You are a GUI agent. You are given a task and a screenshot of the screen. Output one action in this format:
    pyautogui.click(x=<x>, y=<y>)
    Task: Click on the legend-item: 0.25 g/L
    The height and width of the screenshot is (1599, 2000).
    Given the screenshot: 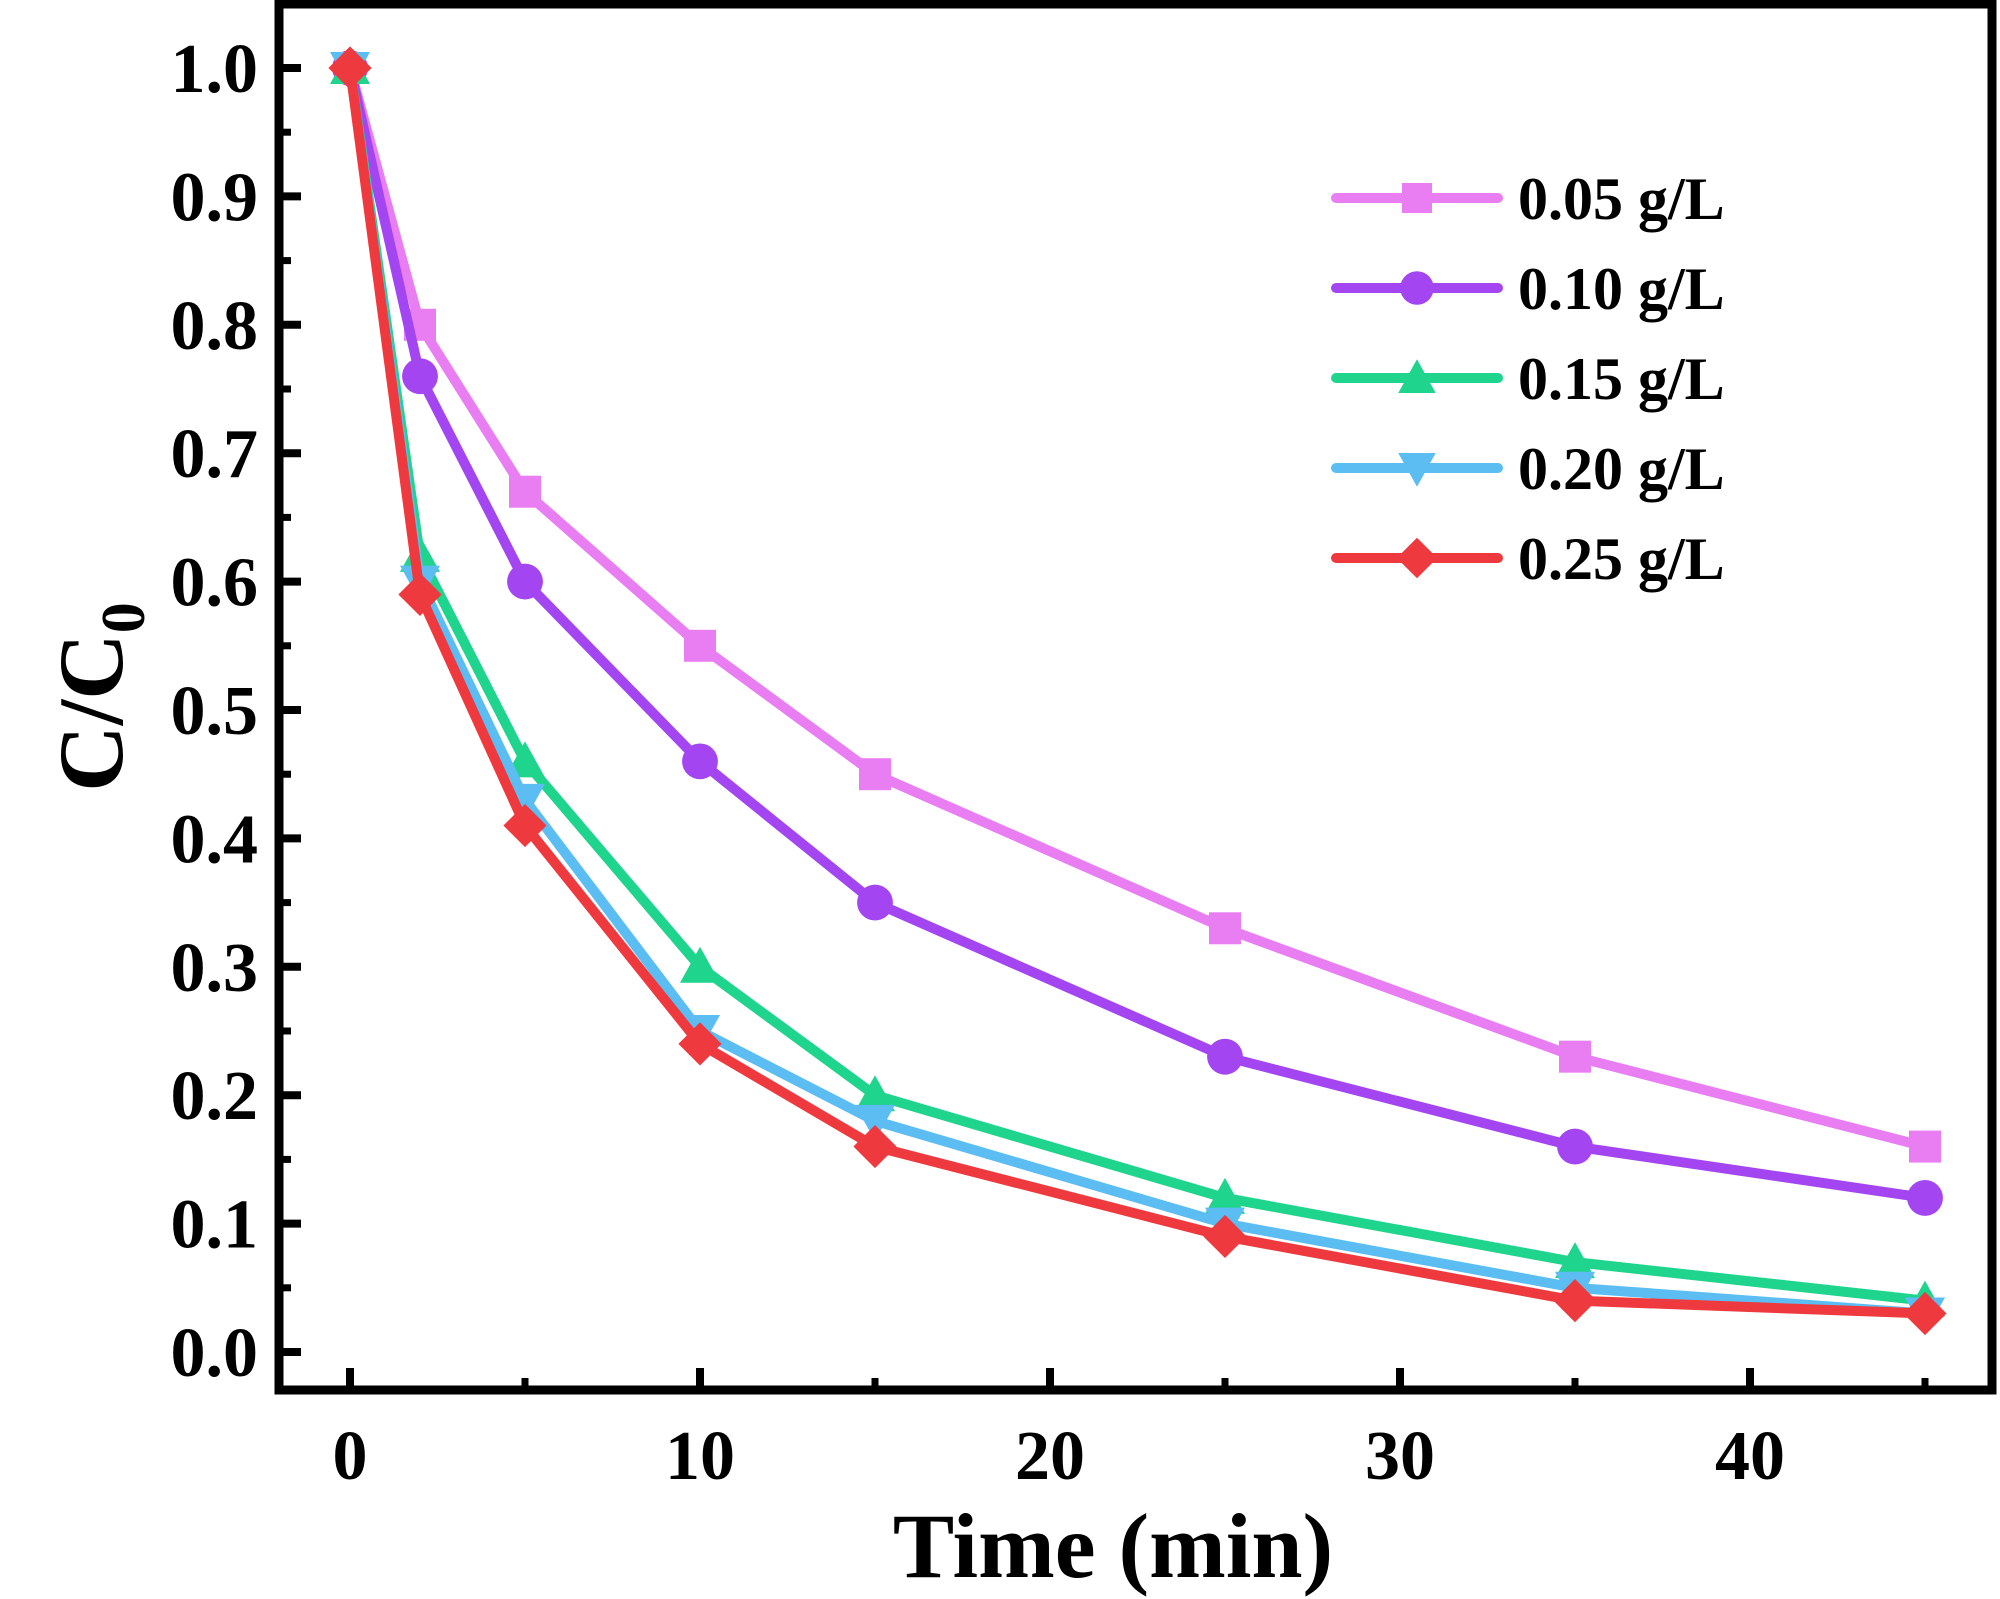 What is the action you would take?
    pyautogui.click(x=1528, y=559)
    